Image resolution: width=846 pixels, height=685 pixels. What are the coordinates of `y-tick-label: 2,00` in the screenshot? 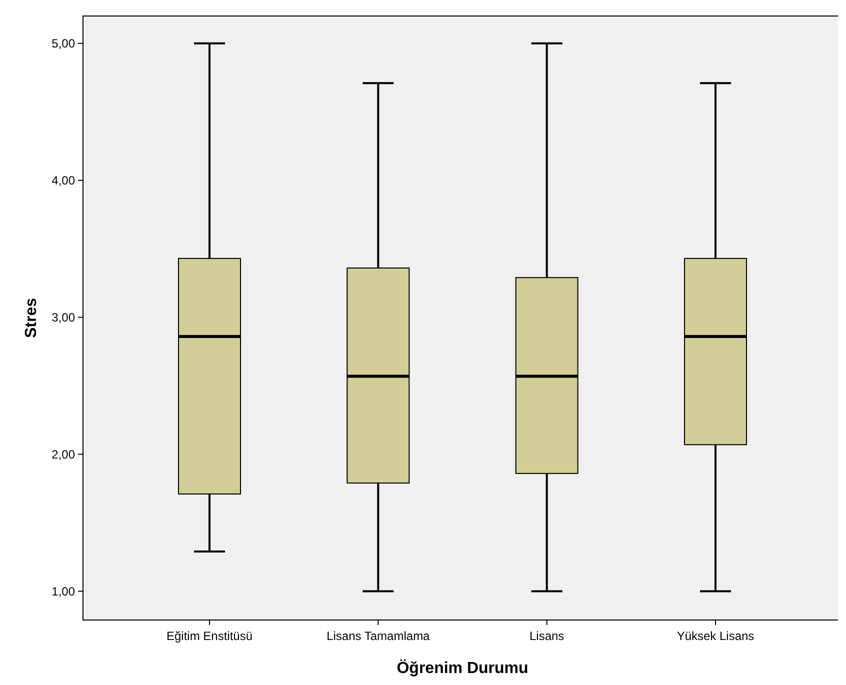 It's located at (64, 454).